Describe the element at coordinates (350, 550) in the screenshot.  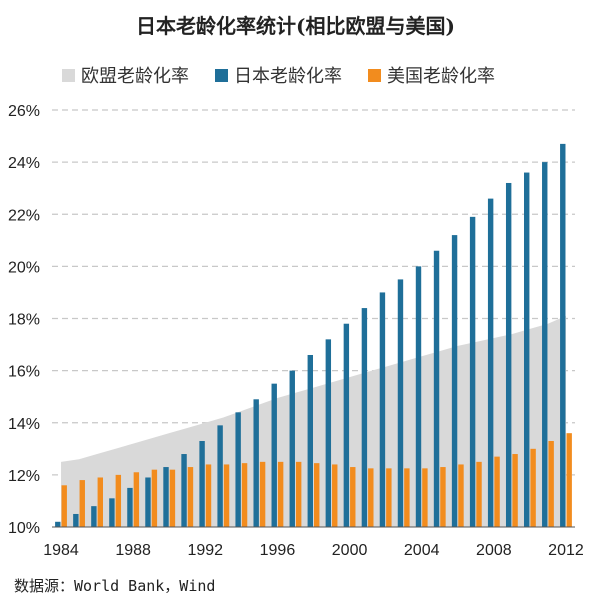
I see `x-tick-label: 2000` at that location.